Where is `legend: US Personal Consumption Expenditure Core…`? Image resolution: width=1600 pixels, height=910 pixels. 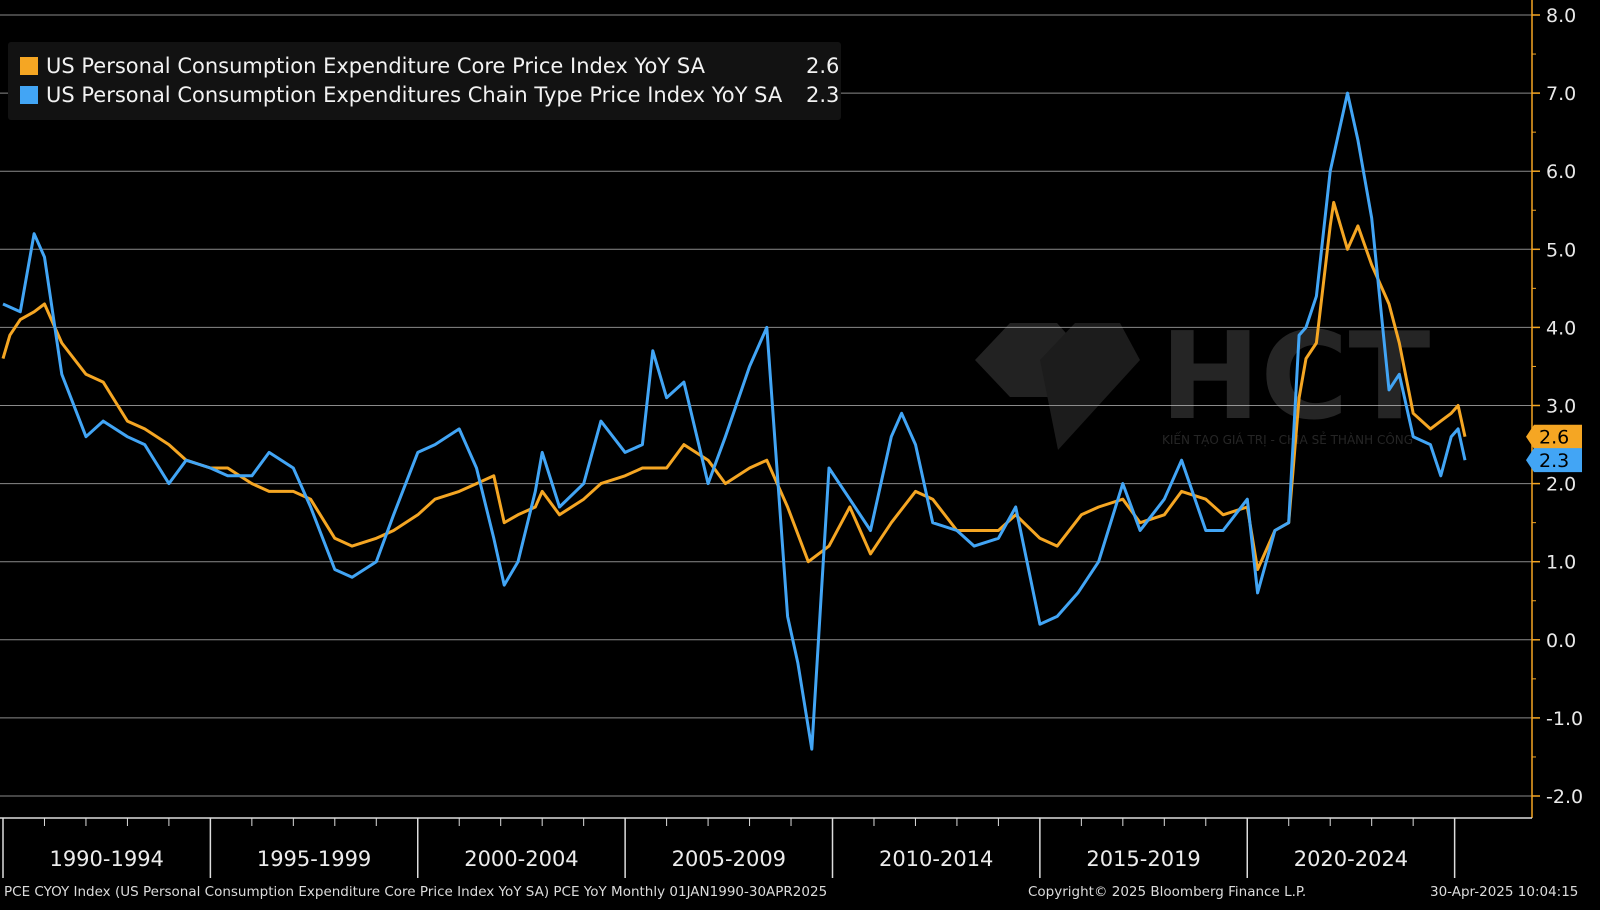
legend: US Personal Consumption Expenditure Core… is located at coordinates (424, 81).